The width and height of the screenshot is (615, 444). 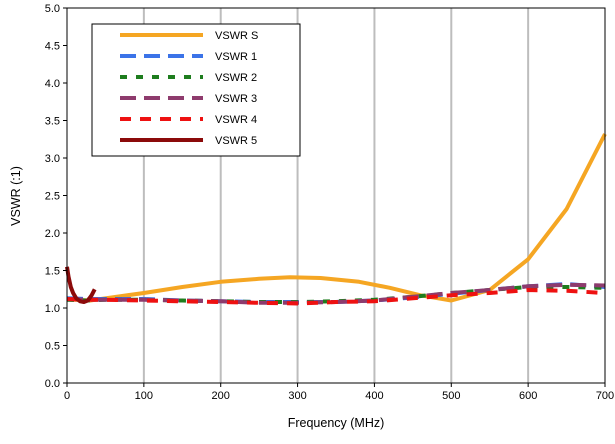 I want to click on y-axis-ticks: 0.0 0.5 1.0 1.5 2.0 2.5 3.0 3.5 4.0 4.5 5.0, so click(x=56, y=196).